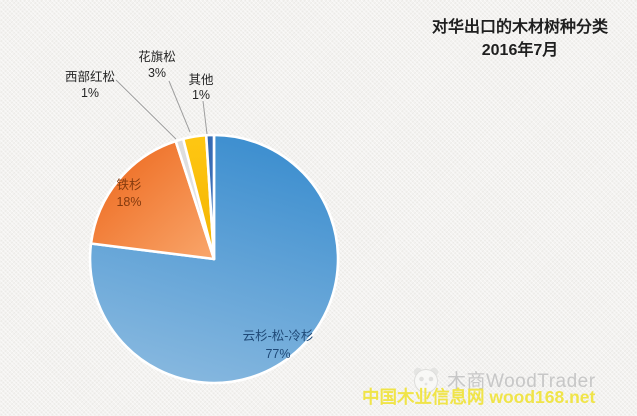 Image resolution: width=637 pixels, height=416 pixels. I want to click on label-spf-pct: 77%, so click(277, 354).